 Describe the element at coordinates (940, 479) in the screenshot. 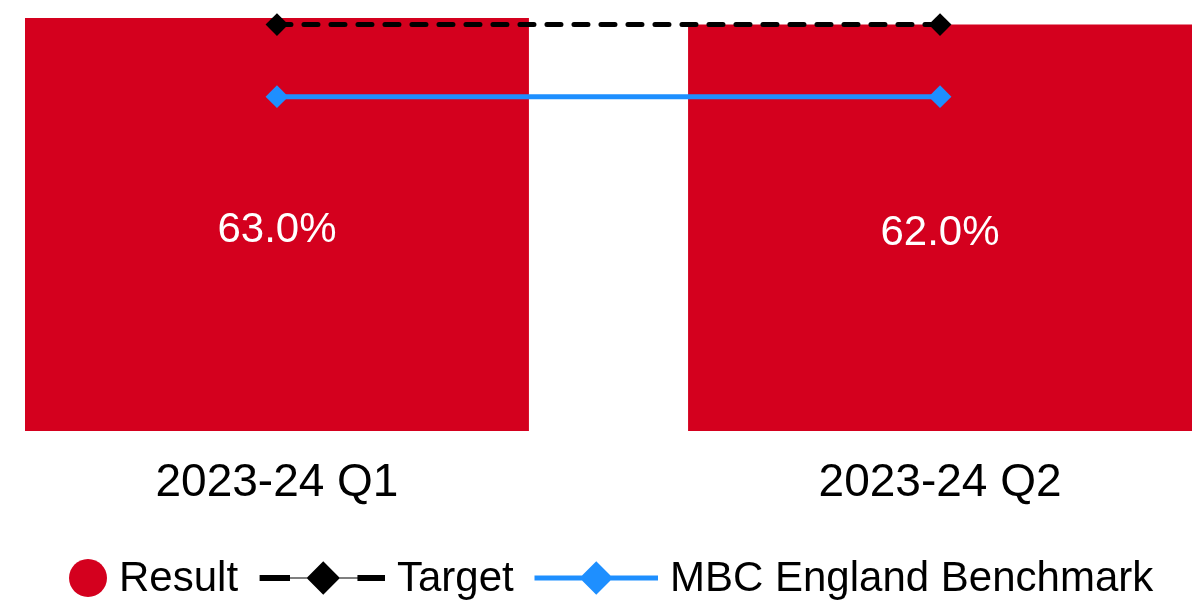

I see `x-tick-label: 2023-24 Q2` at that location.